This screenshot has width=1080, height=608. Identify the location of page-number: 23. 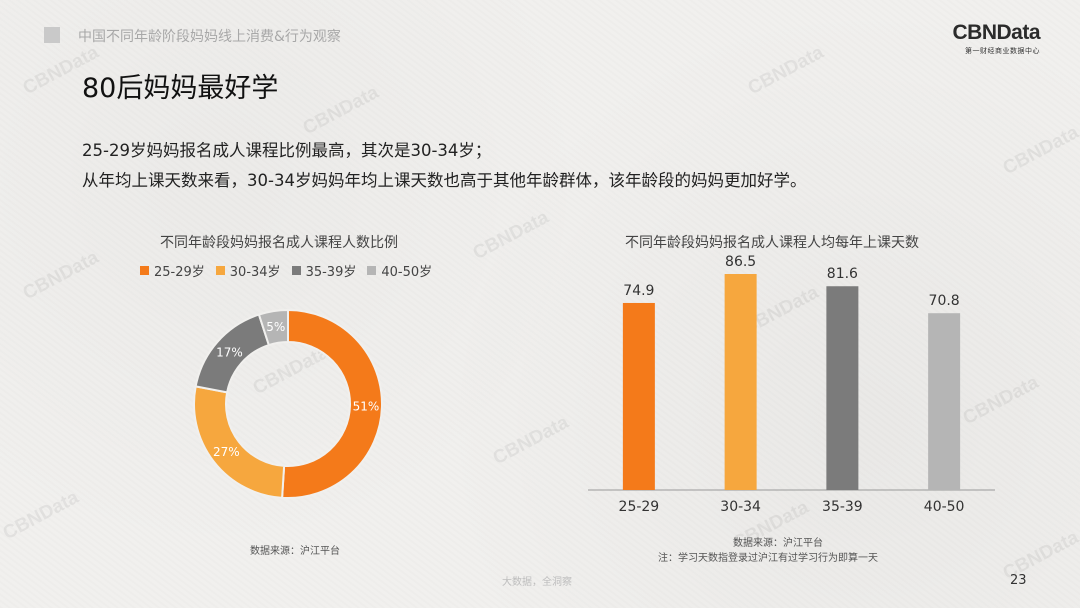
(1018, 580).